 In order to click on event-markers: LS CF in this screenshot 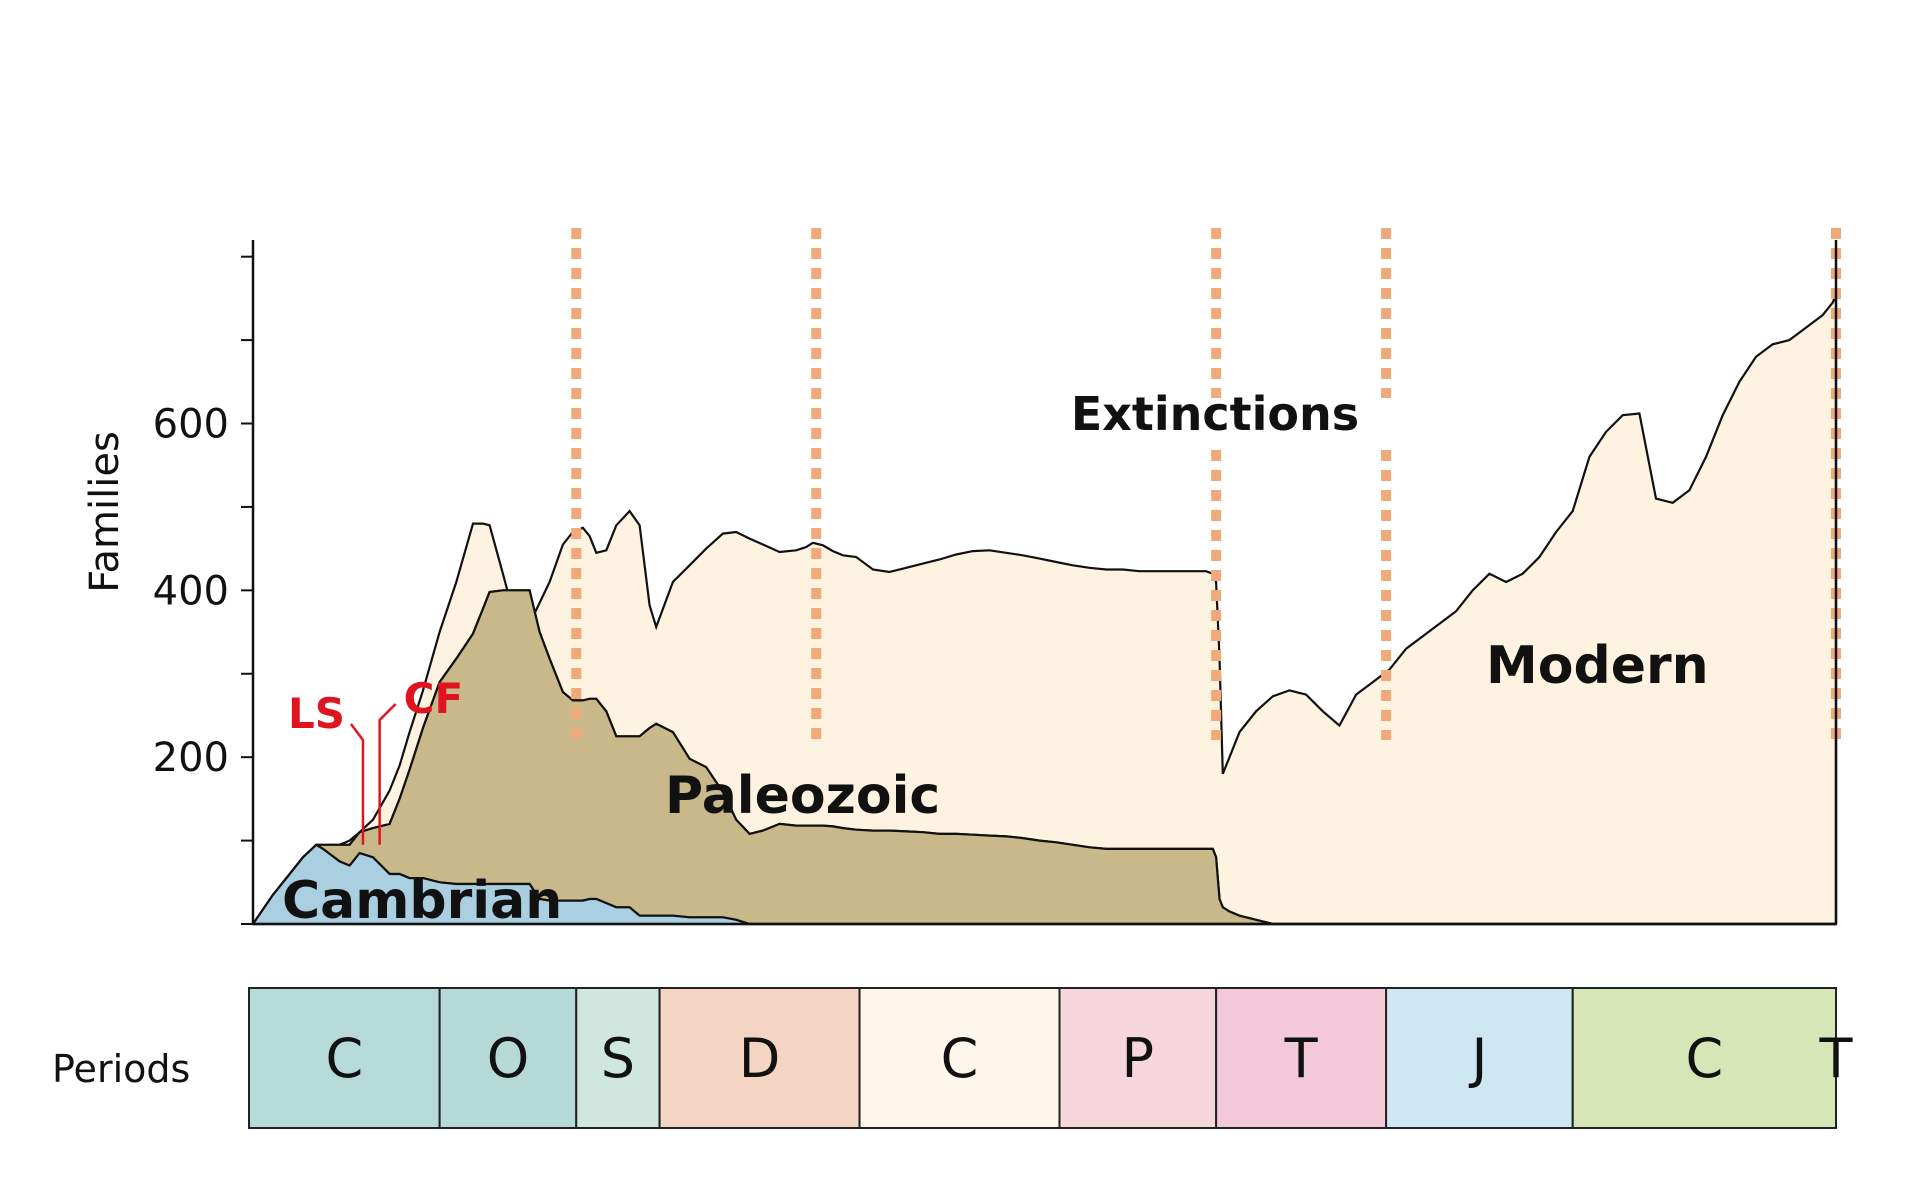, I will do `click(375, 759)`.